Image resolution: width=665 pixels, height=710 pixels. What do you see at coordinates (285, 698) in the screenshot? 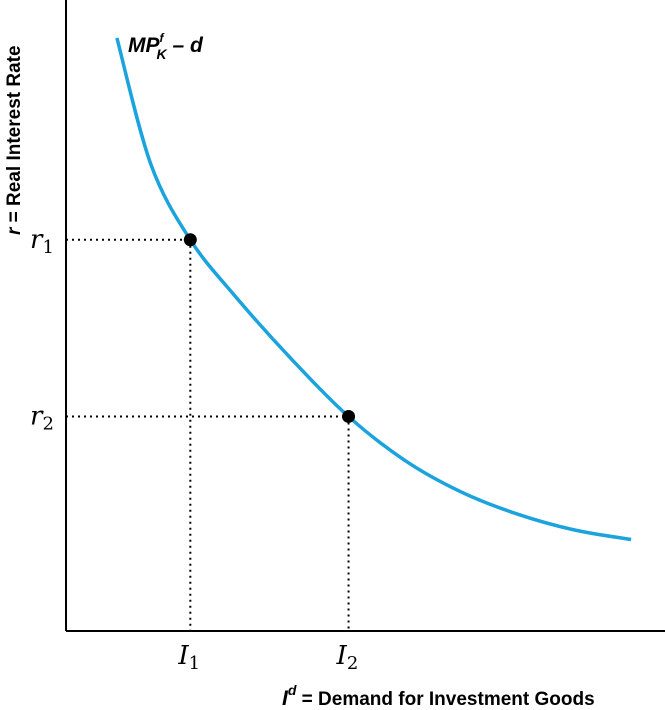
I see `x-axis-symbol: I` at bounding box center [285, 698].